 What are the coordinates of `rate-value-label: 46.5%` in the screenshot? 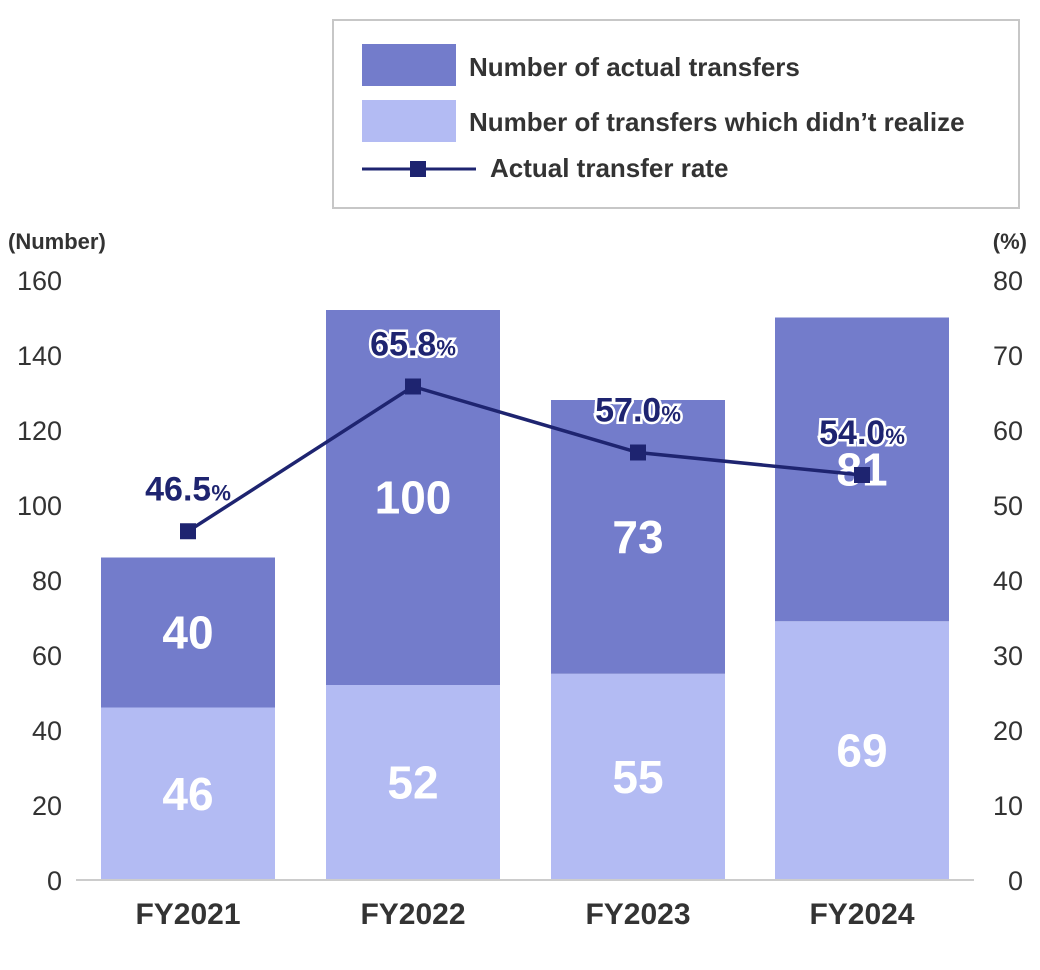 It's located at (188, 489).